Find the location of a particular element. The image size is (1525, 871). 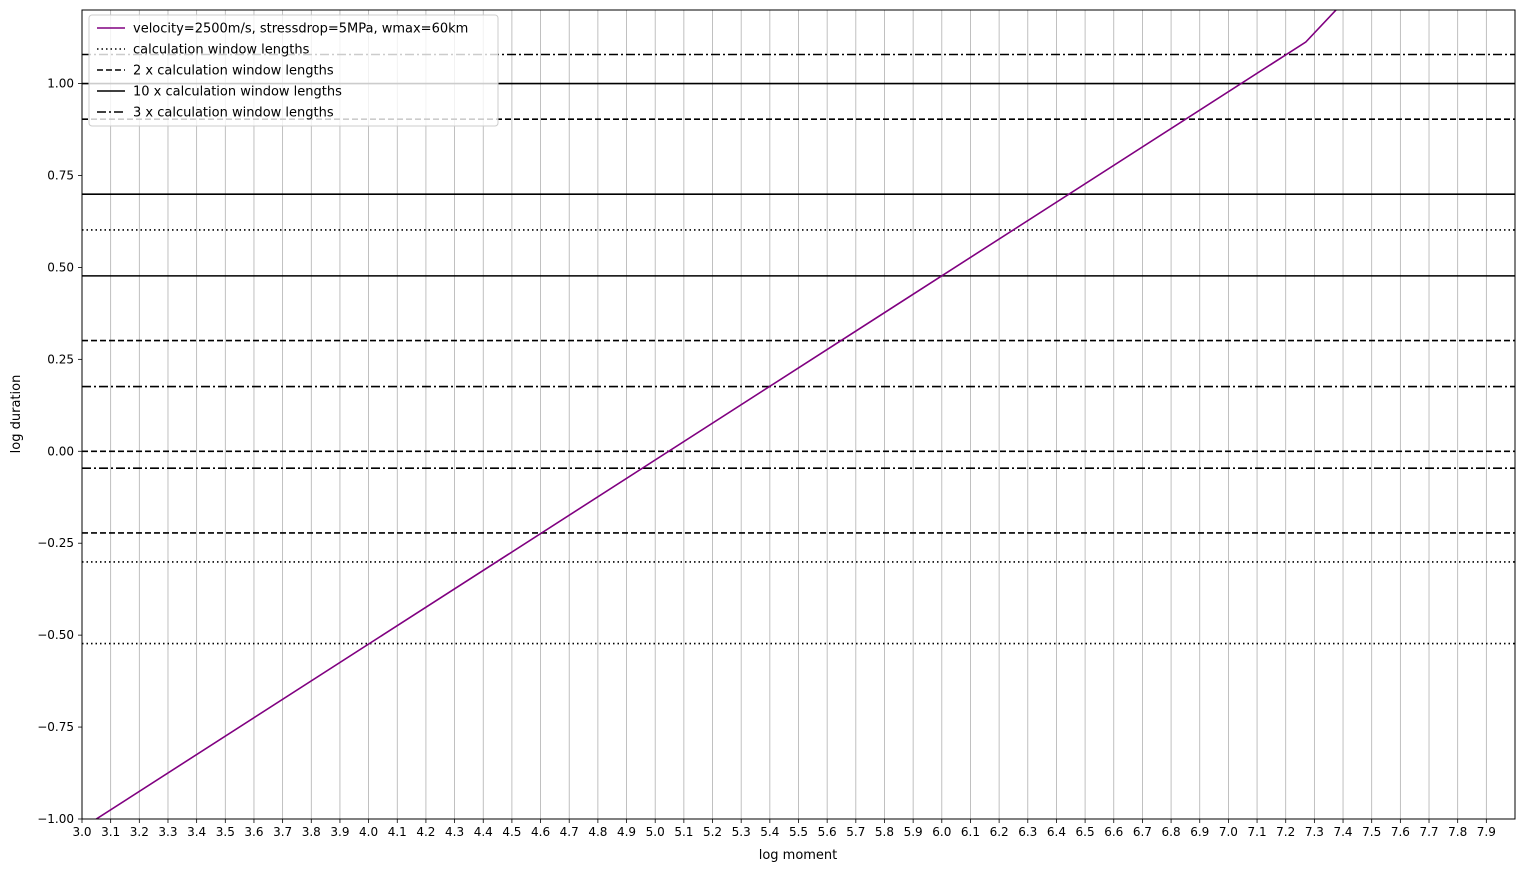

y-tick-label: 0.00 is located at coordinates (60, 451).